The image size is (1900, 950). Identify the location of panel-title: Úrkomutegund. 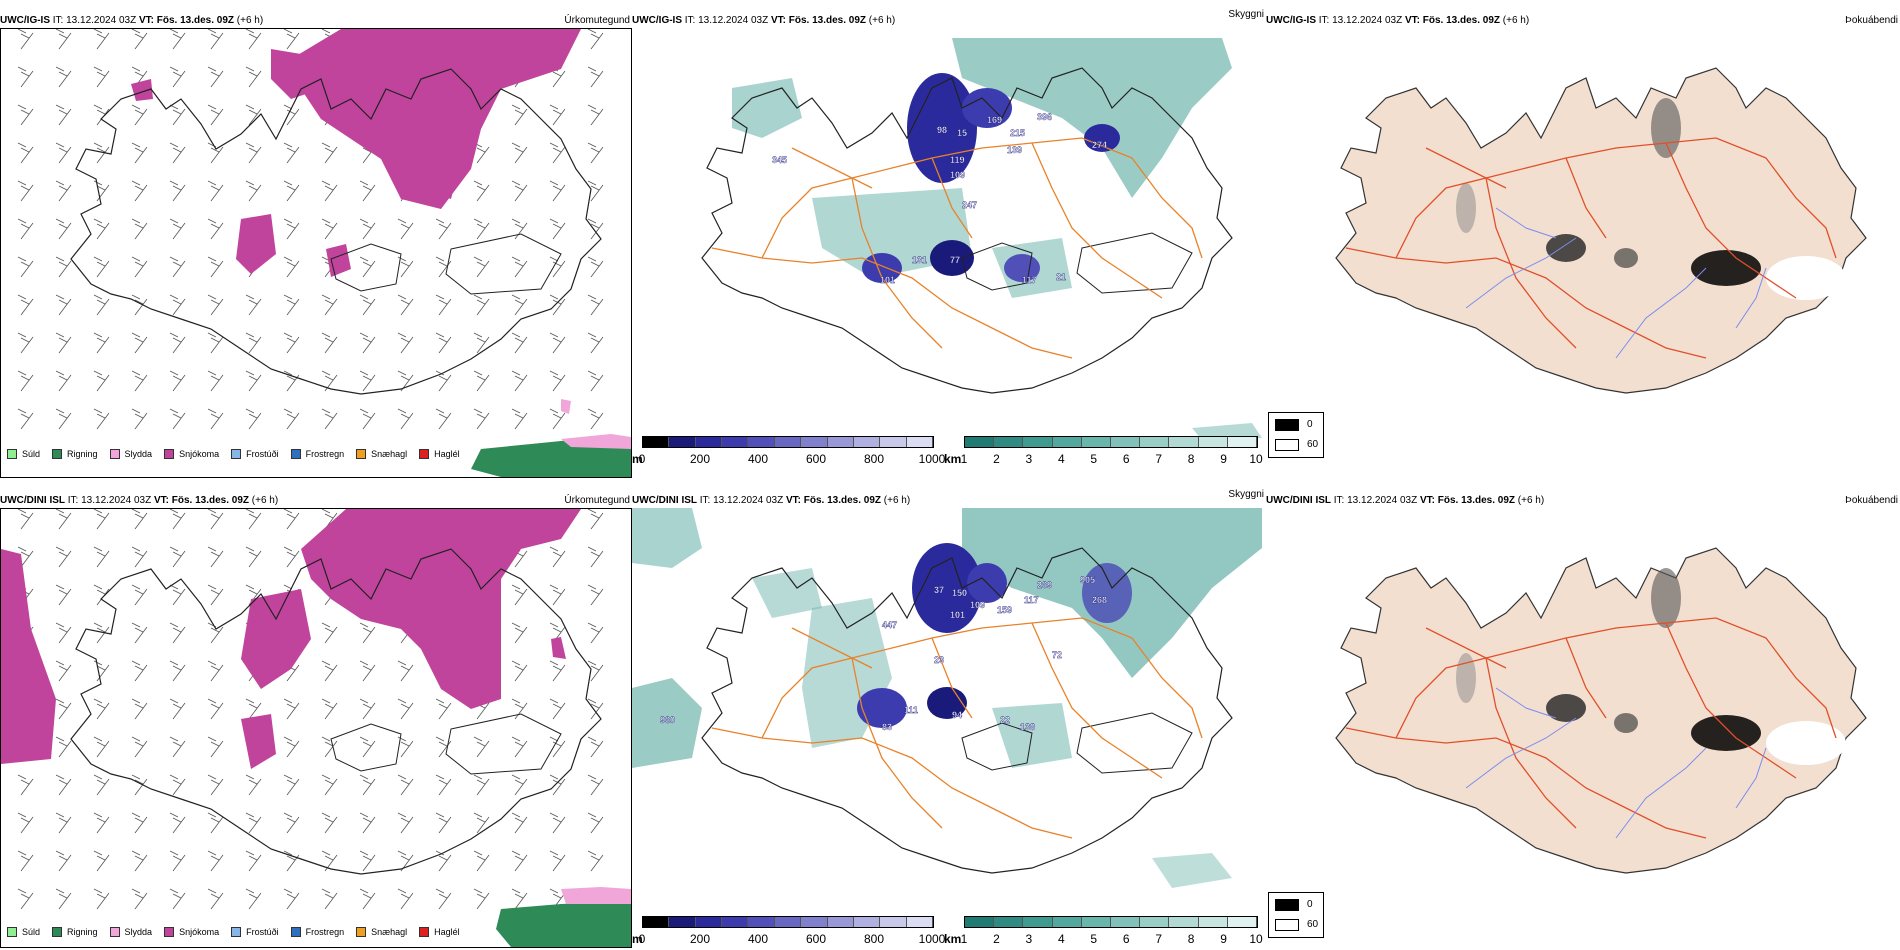
(597, 20).